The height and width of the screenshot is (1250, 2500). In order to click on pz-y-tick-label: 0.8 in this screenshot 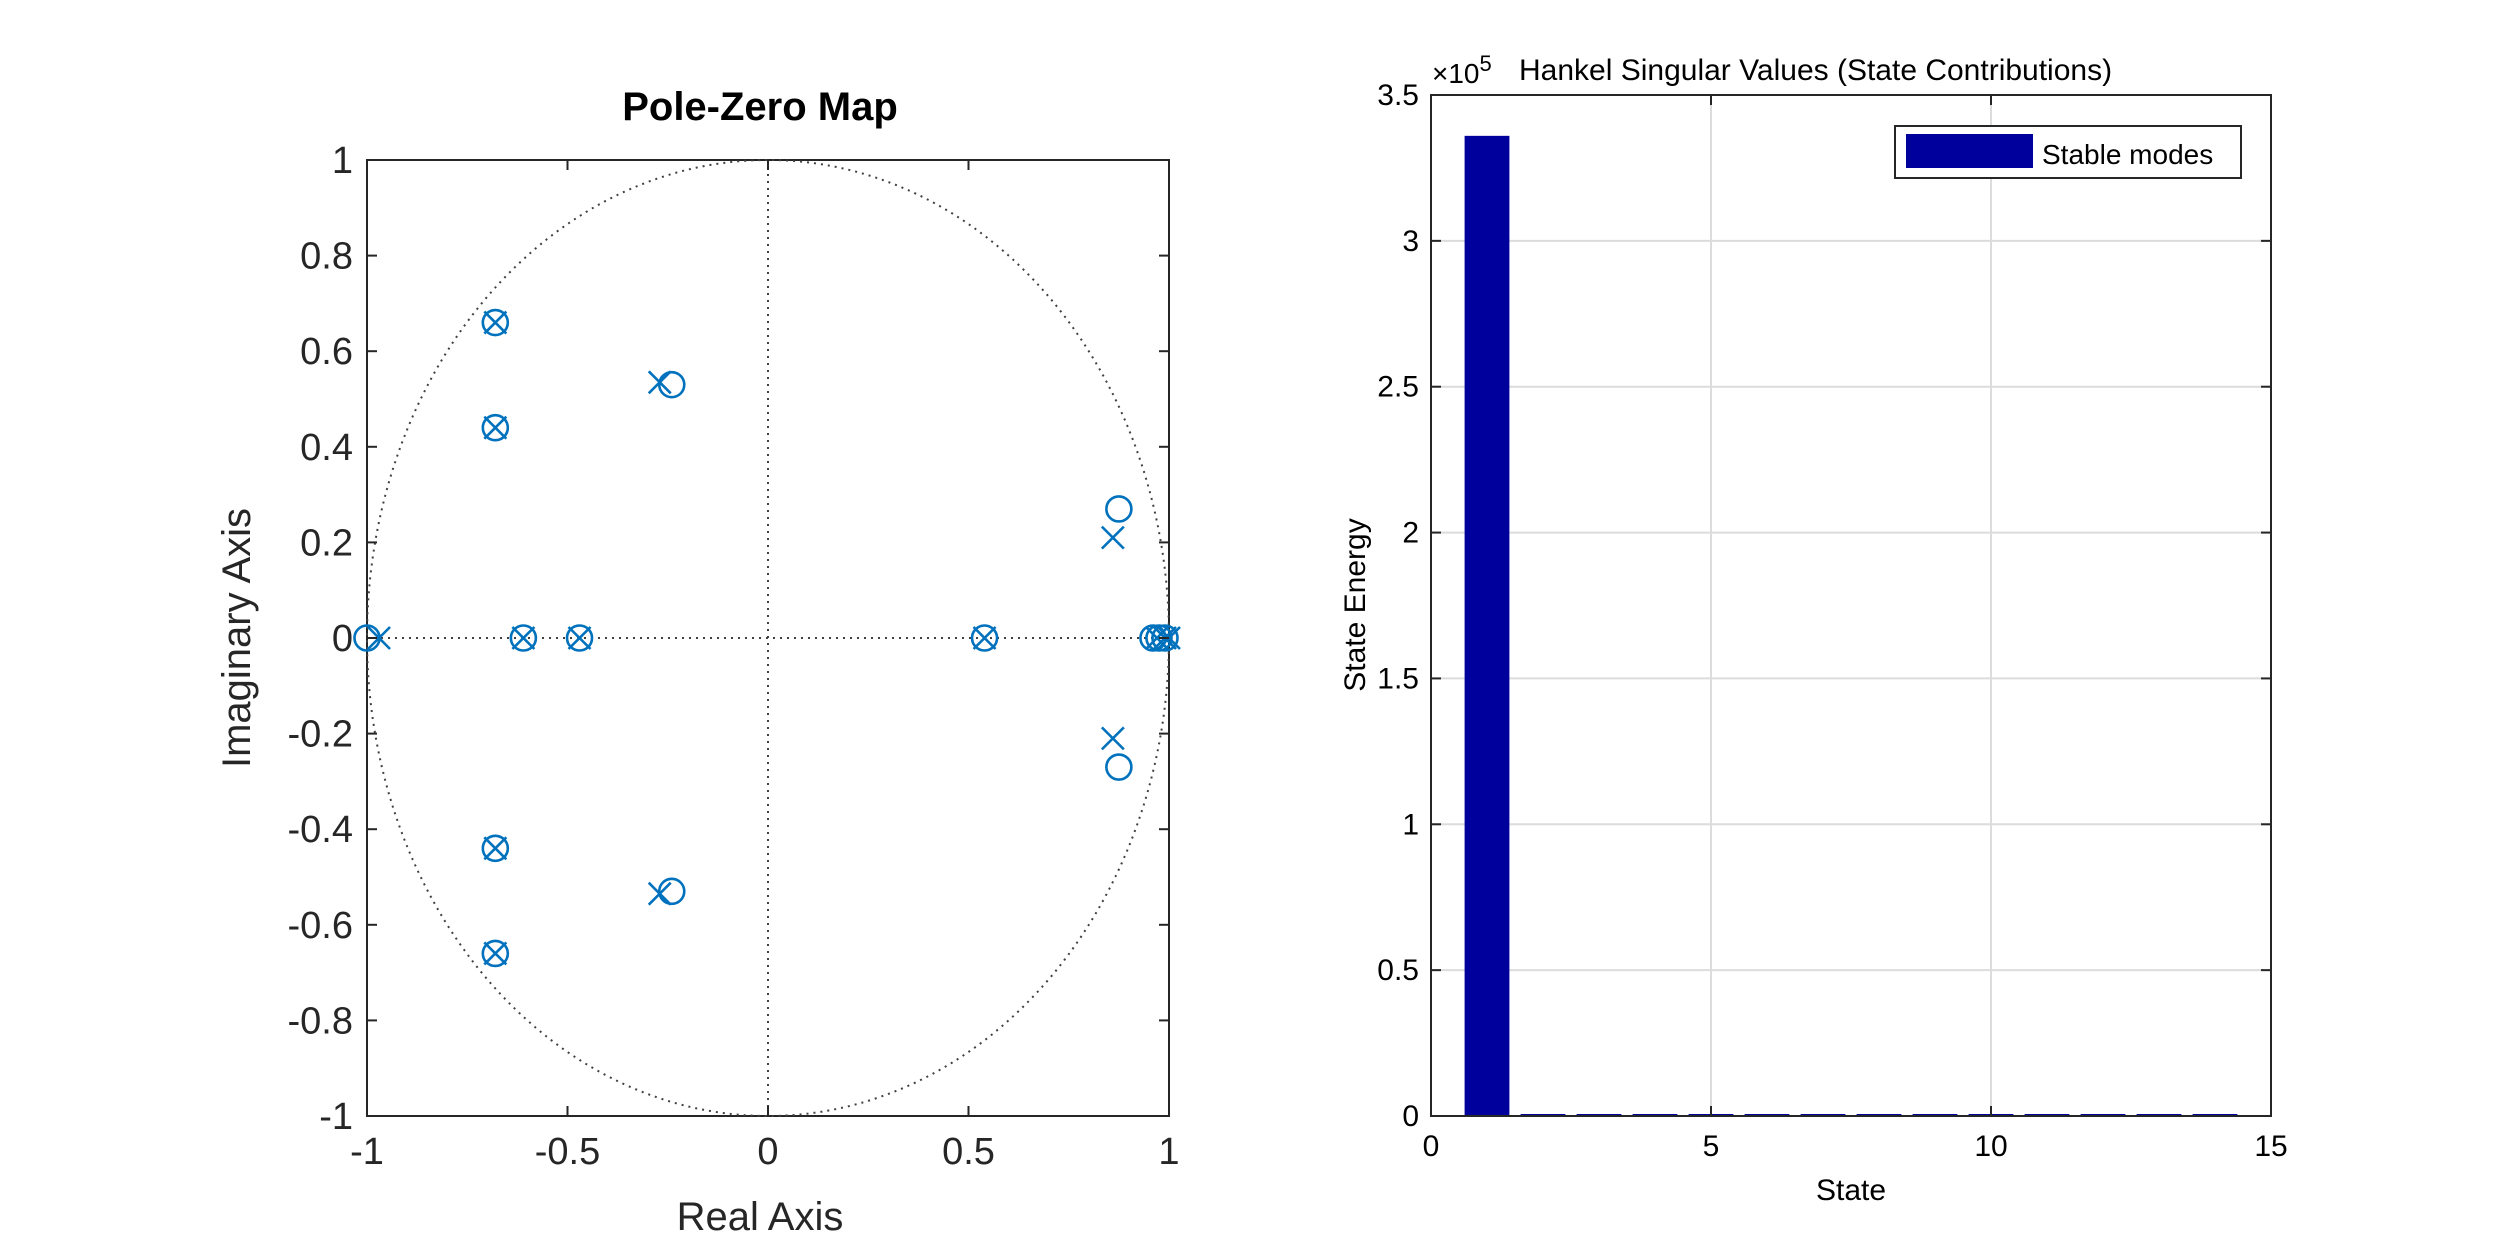, I will do `click(326, 257)`.